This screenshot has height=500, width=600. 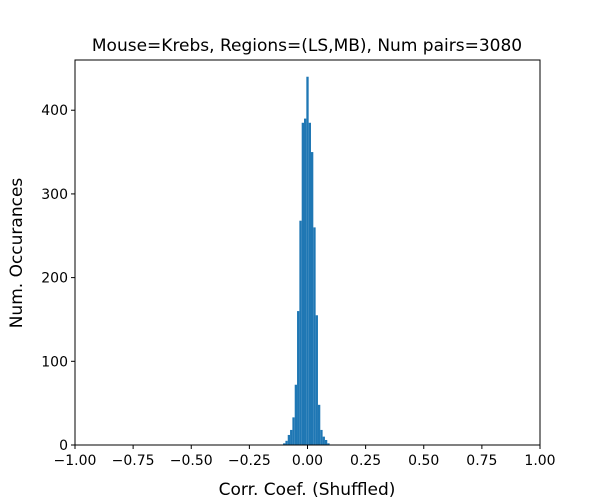 What do you see at coordinates (481, 461) in the screenshot?
I see `x-tick-label: 0.75` at bounding box center [481, 461].